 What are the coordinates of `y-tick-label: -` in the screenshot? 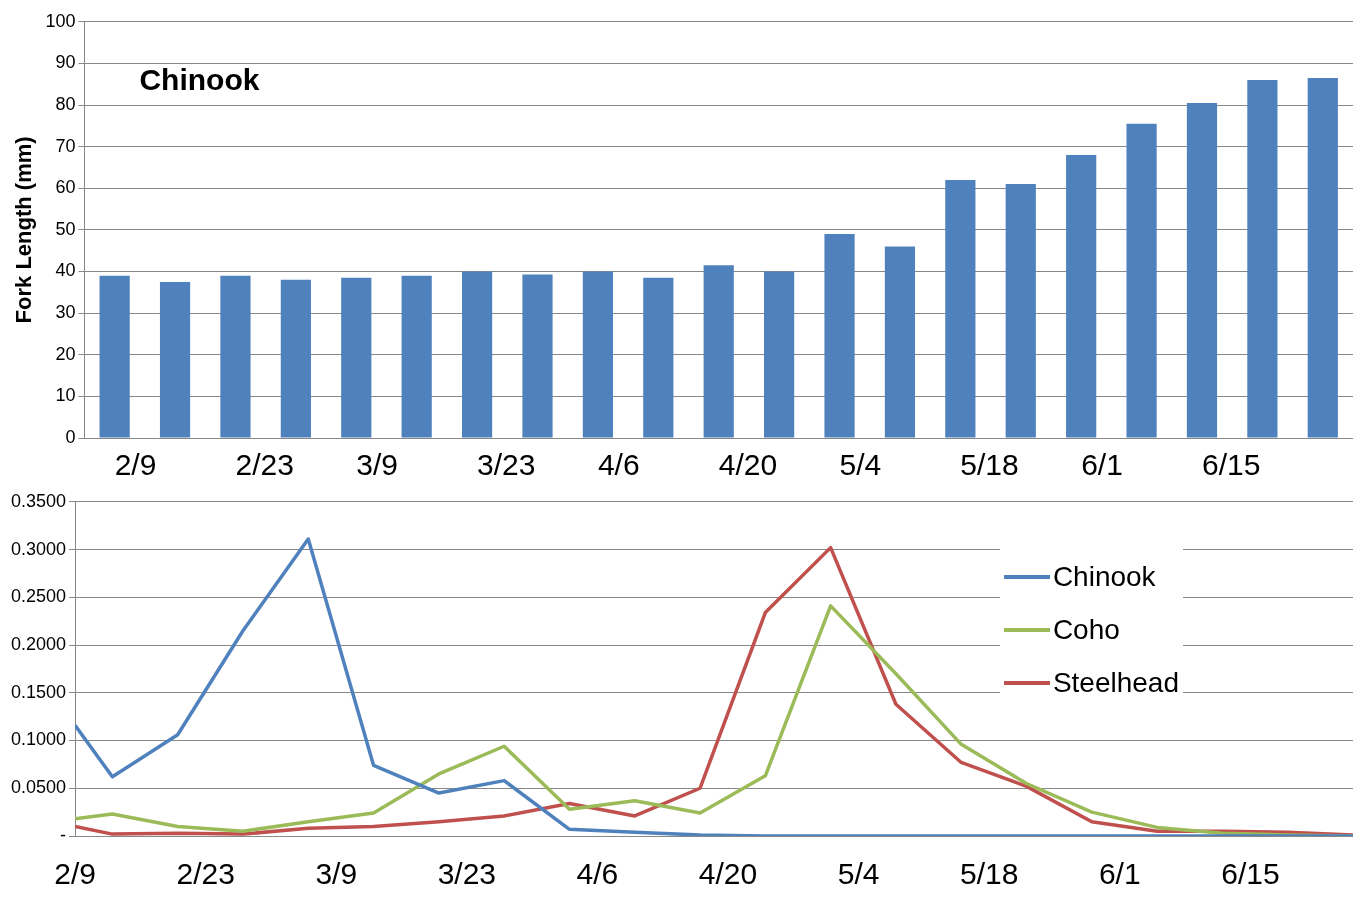 It's located at (63, 834).